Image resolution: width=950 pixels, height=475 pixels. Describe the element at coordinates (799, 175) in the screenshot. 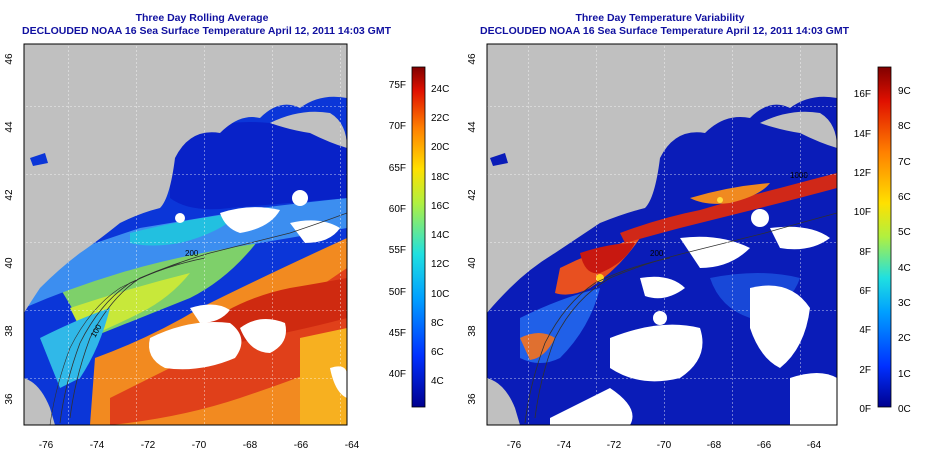

I see `right-contour-label: 1000` at that location.